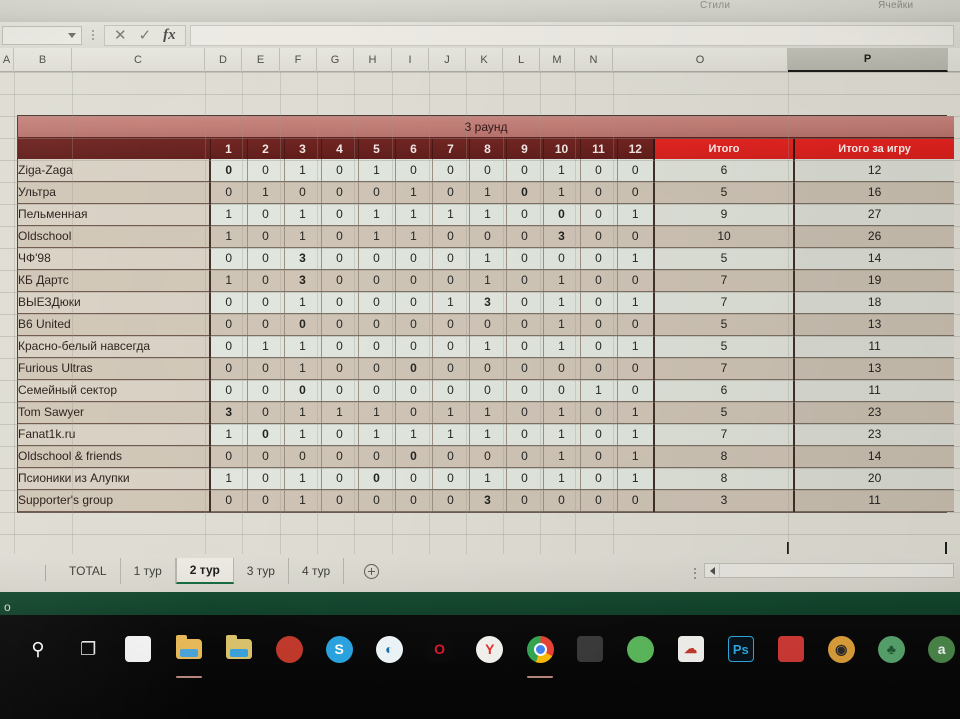 The height and width of the screenshot is (719, 960). What do you see at coordinates (410, 60) in the screenshot?
I see `column-header-i: I` at bounding box center [410, 60].